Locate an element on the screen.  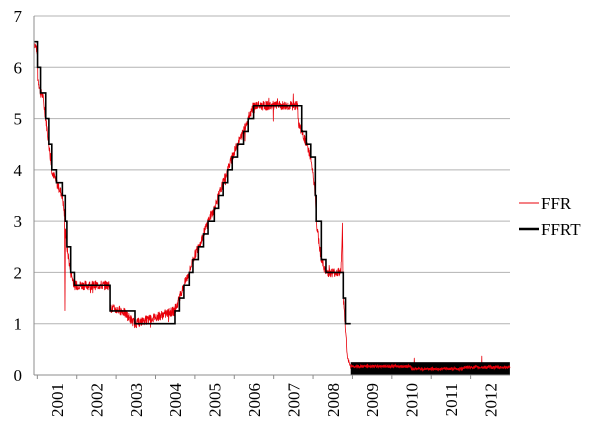
legend-label-ffrt: FFRT is located at coordinates (561, 229).